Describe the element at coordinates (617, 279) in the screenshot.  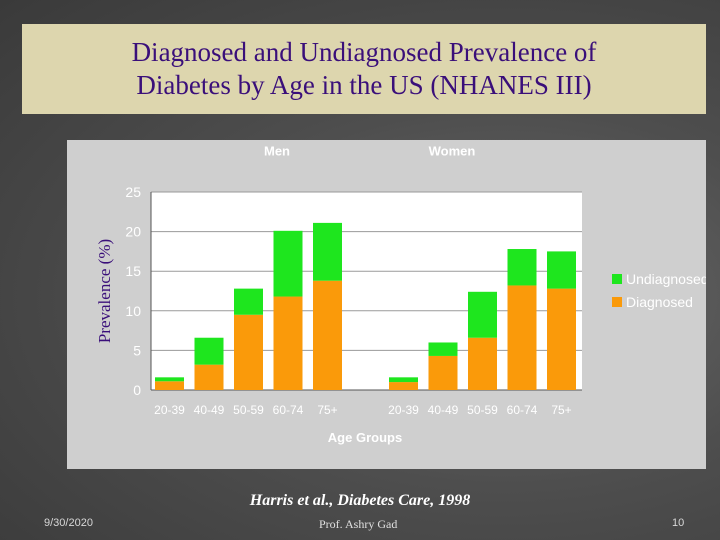
I see `legend-swatch-undiagnosed` at that location.